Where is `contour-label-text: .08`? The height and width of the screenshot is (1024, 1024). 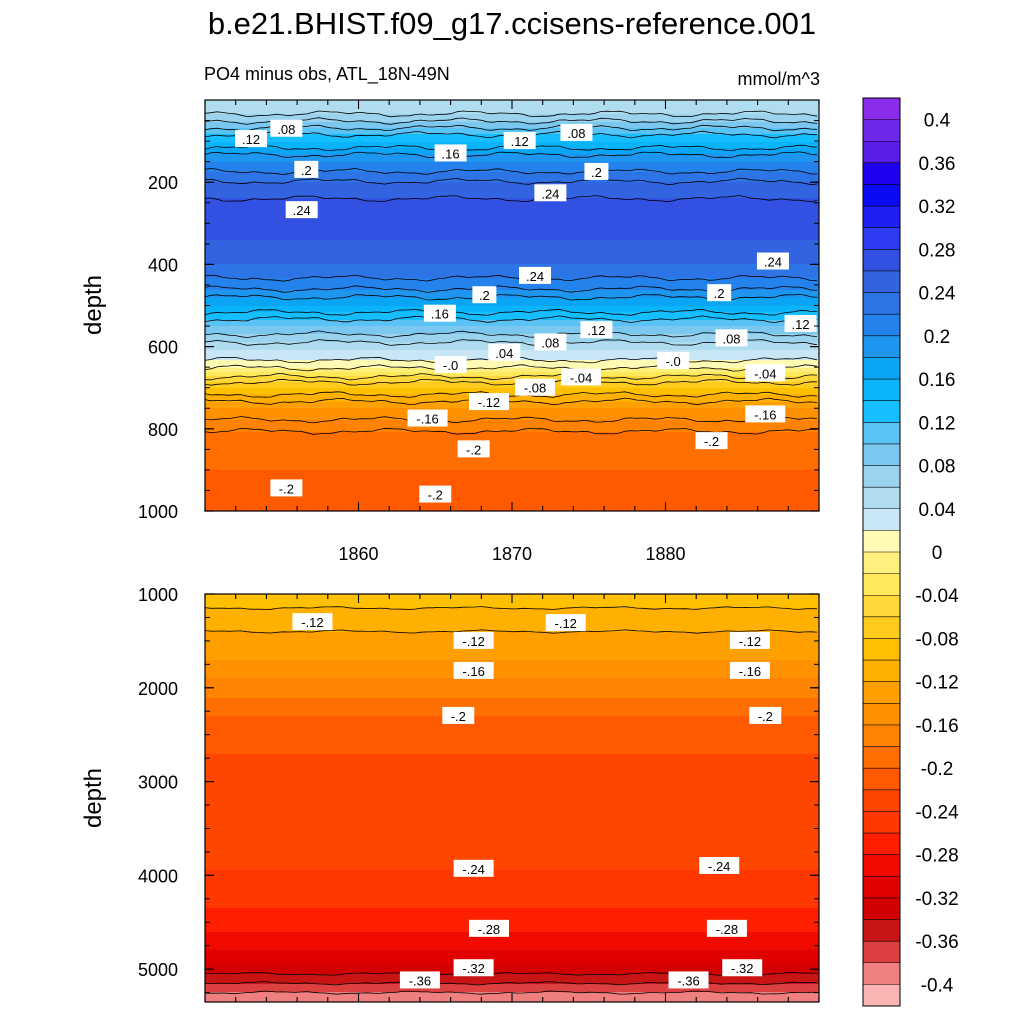
contour-label-text: .08 is located at coordinates (576, 133).